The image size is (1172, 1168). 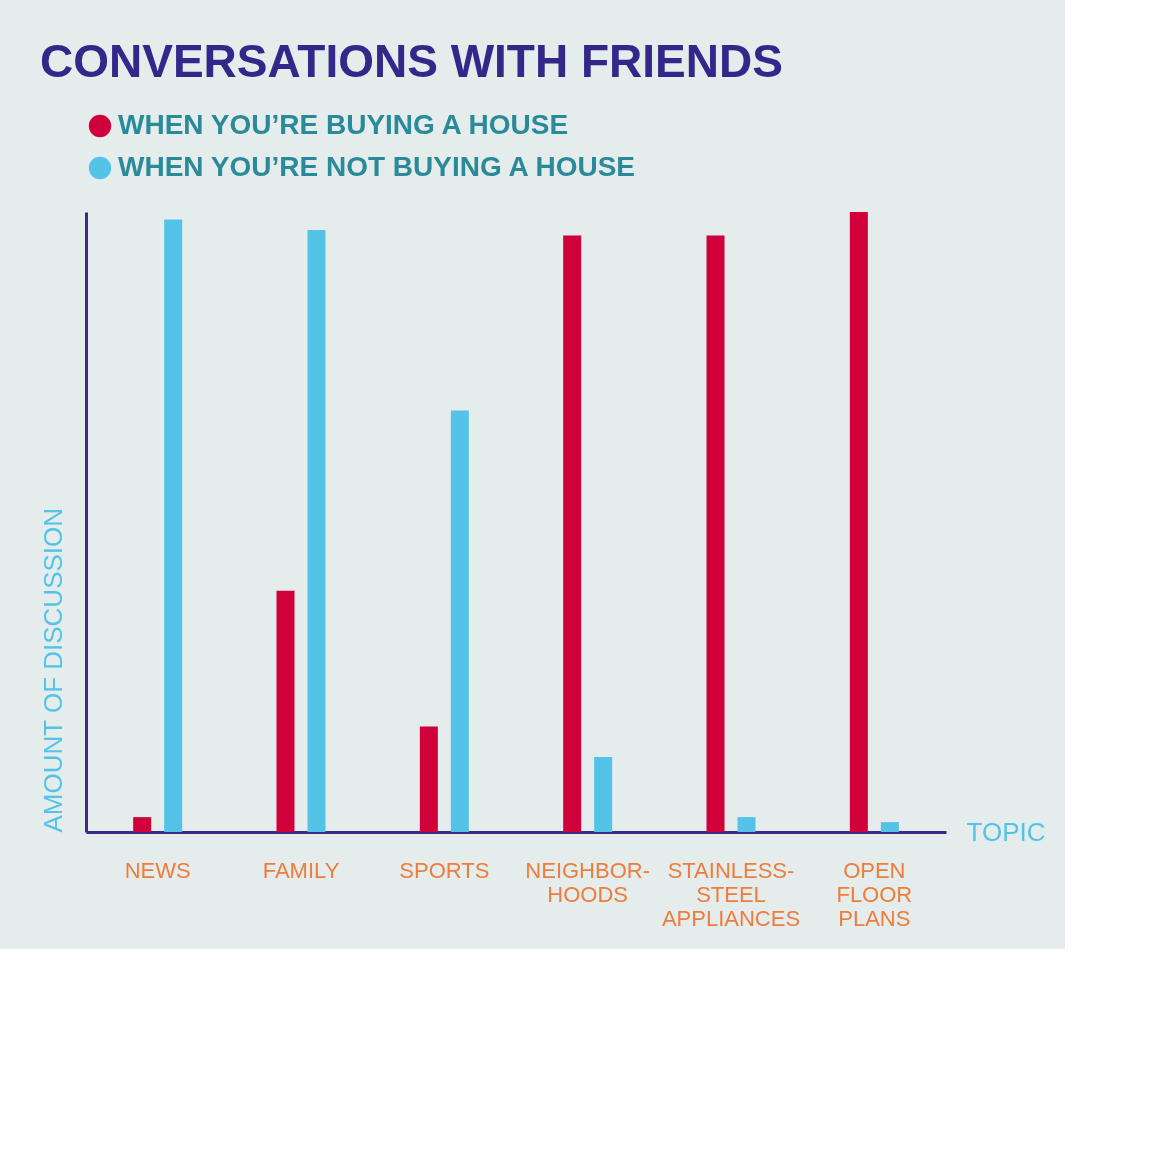 I want to click on chart-title: CONVERSATIONS WITH FRIENDS, so click(x=411, y=61).